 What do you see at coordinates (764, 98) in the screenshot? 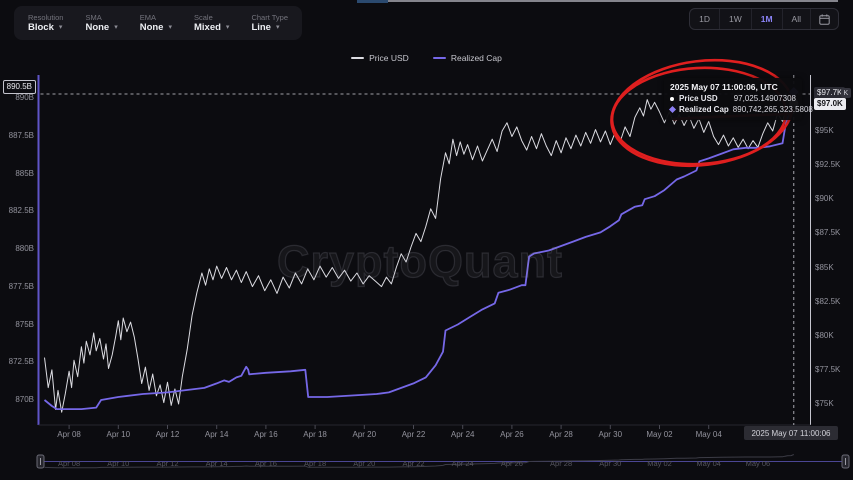
I see `tooltip-price-value: 97,025.14907308` at bounding box center [764, 98].